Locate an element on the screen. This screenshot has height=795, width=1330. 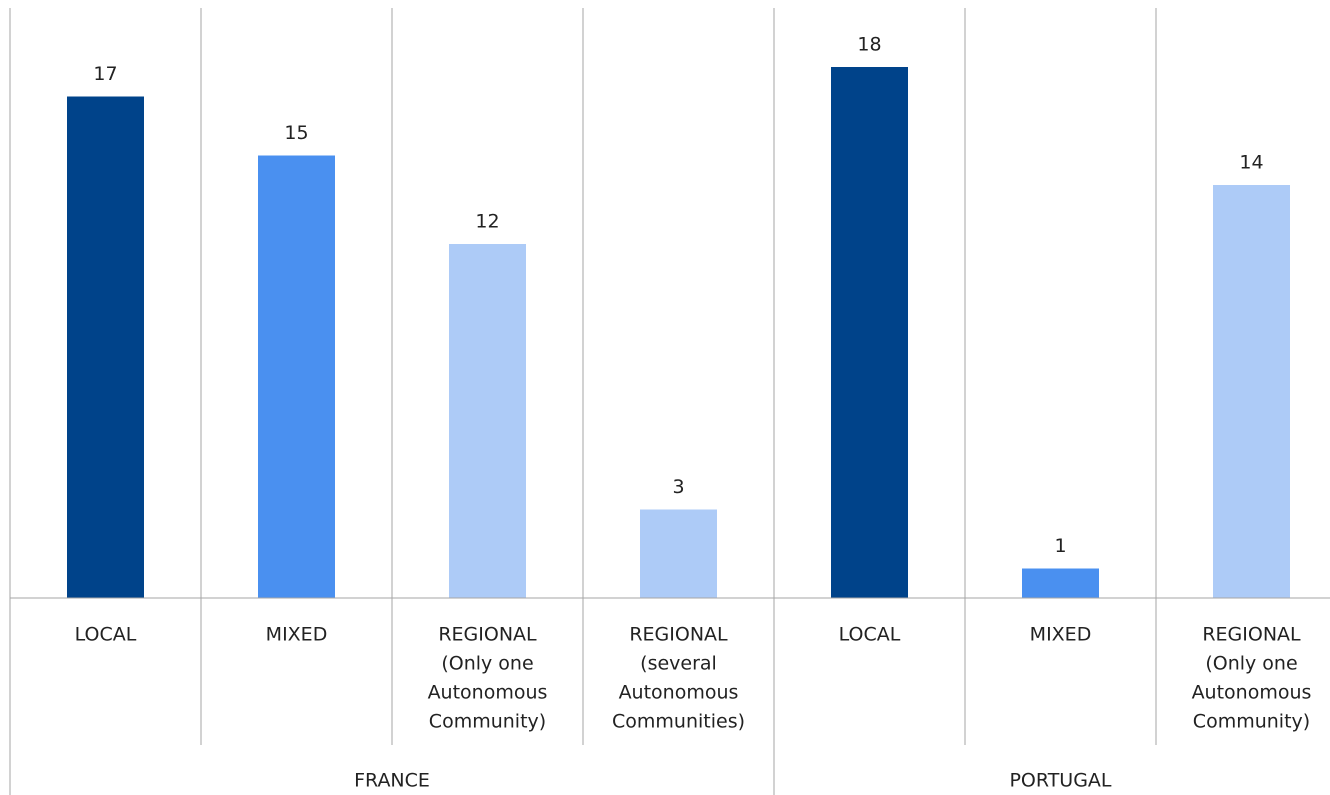
x-tick-label: Communities) is located at coordinates (678, 722).